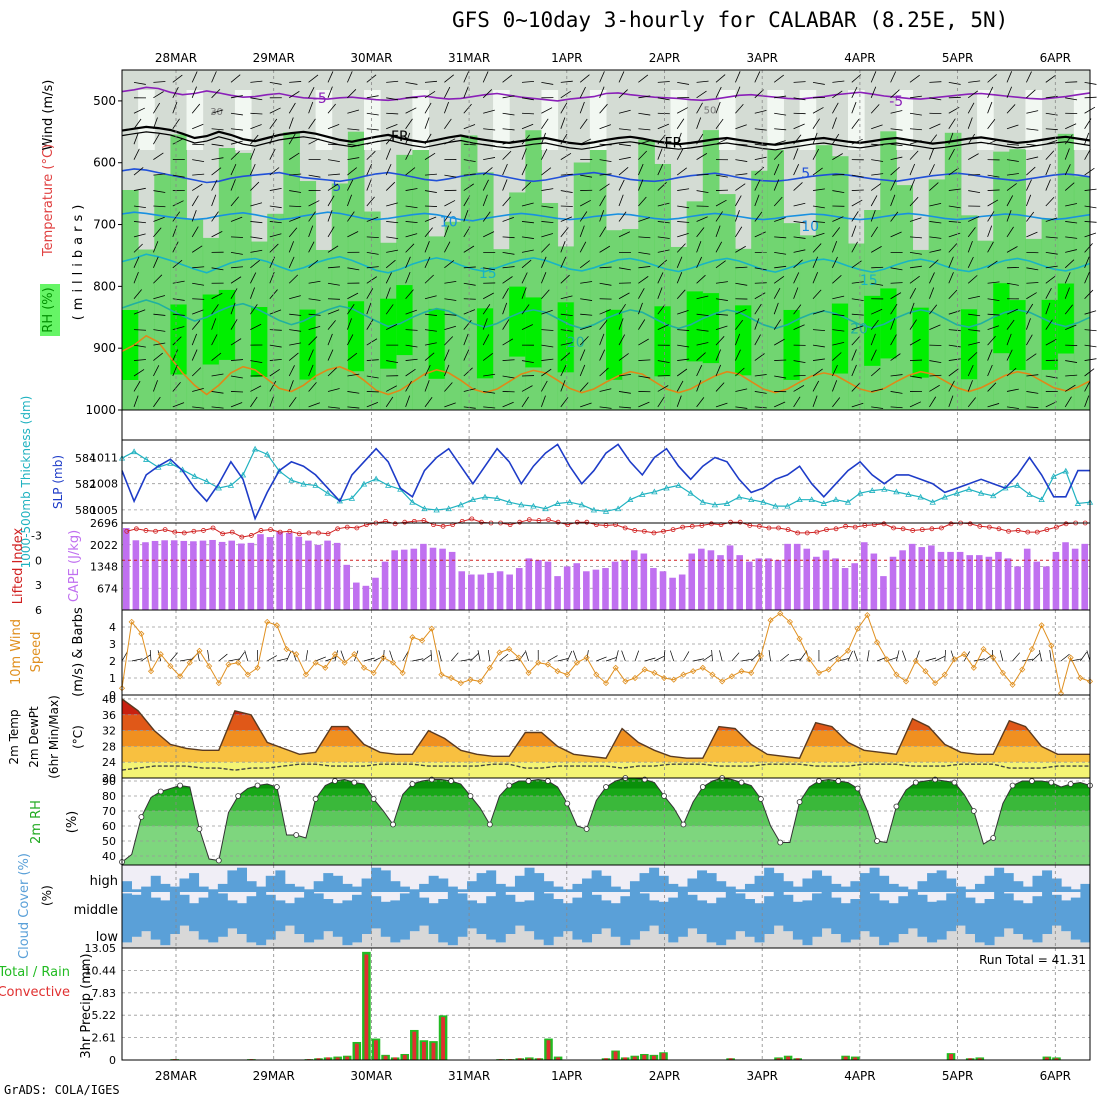 The height and width of the screenshot is (1100, 1100). Describe the element at coordinates (957, 1076) in the screenshot. I see `date-tick-label-bottom: 5APR` at that location.